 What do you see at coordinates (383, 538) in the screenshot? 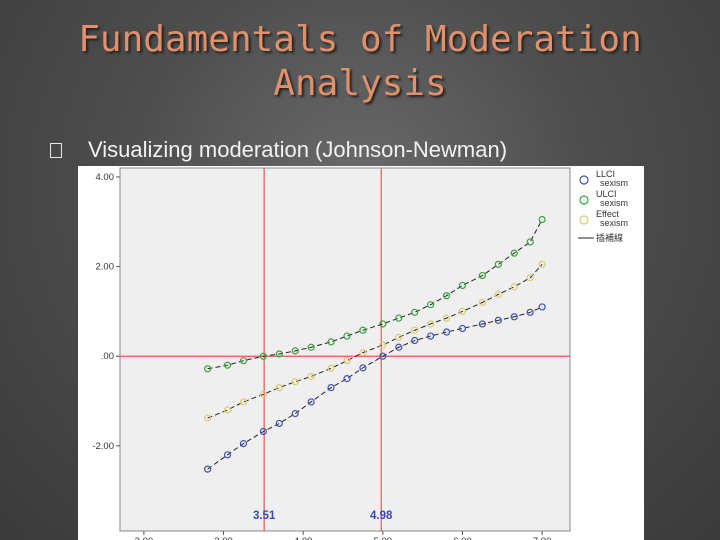
I see `x-tick-label: 5.00` at bounding box center [383, 538].